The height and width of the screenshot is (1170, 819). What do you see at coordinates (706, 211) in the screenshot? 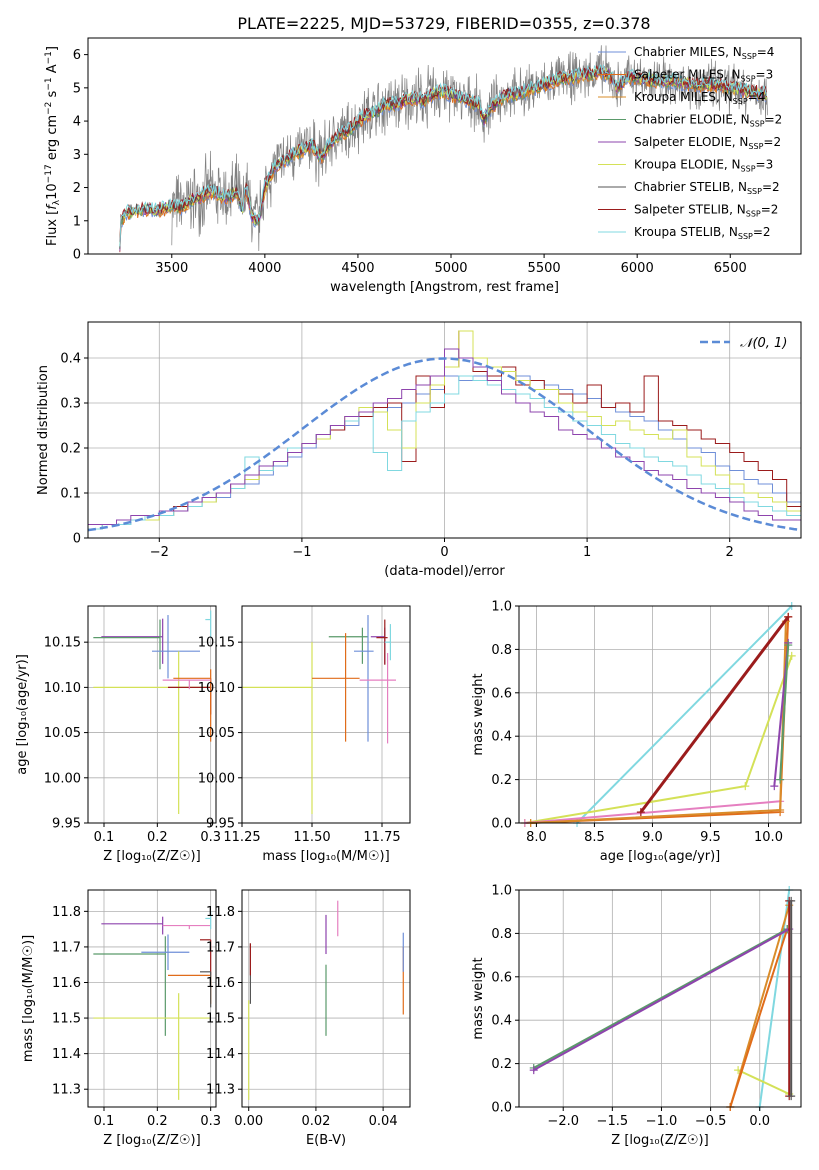
I see `legend-entry: Salpeter STELIB, NSSP=2` at bounding box center [706, 211].